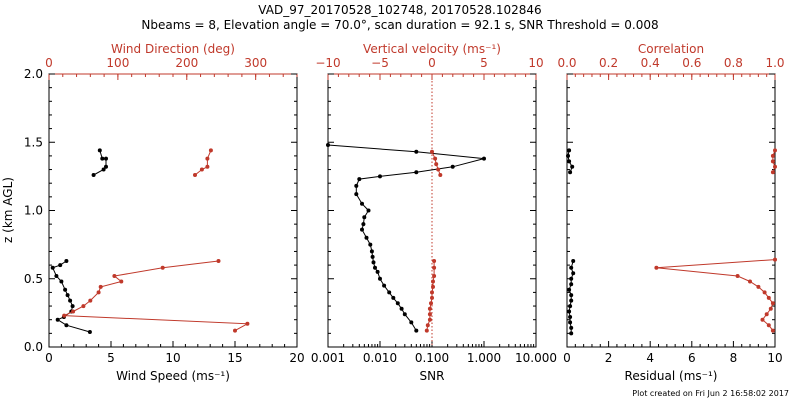 This screenshot has width=800, height=400. What do you see at coordinates (536, 358) in the screenshot?
I see `x-tick-label: 10.000` at bounding box center [536, 358].